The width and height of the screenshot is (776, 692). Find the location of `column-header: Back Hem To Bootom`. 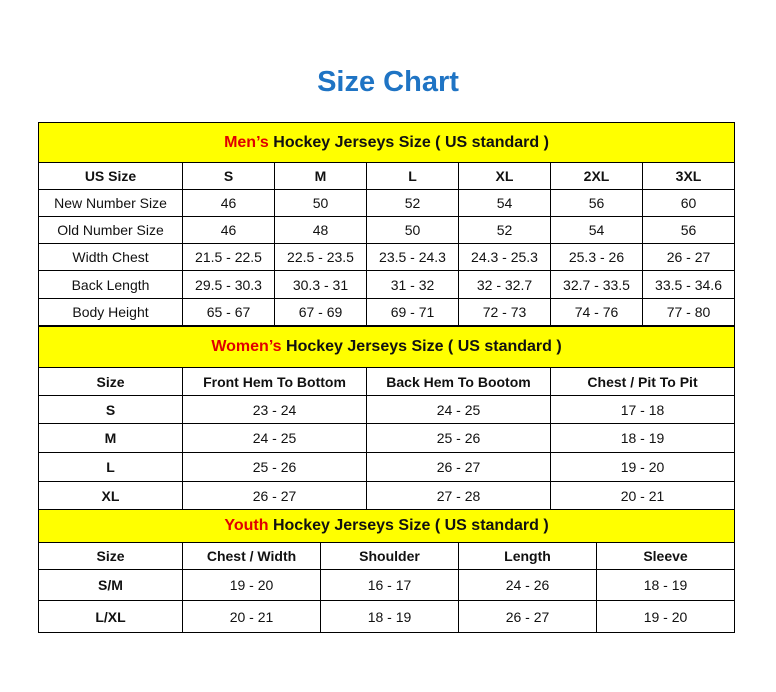

column-header: Back Hem To Bootom is located at coordinates (458, 381).